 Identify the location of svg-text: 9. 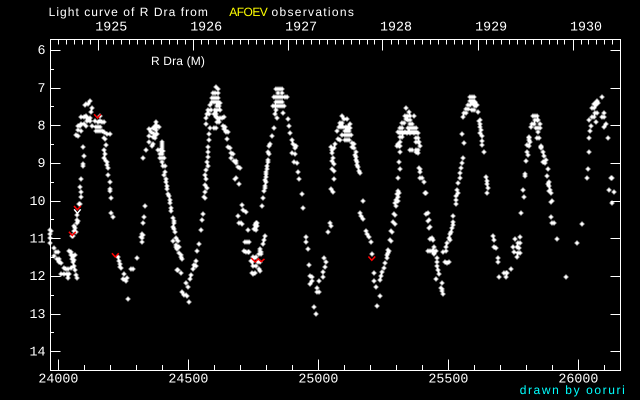
(42, 164).